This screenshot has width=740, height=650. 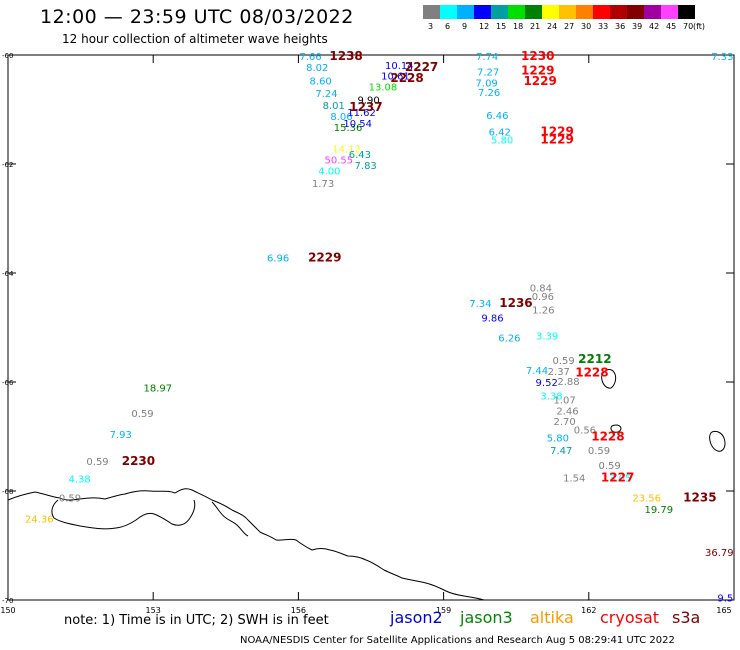 I want to click on lon-tick-label: 156, so click(x=298, y=610).